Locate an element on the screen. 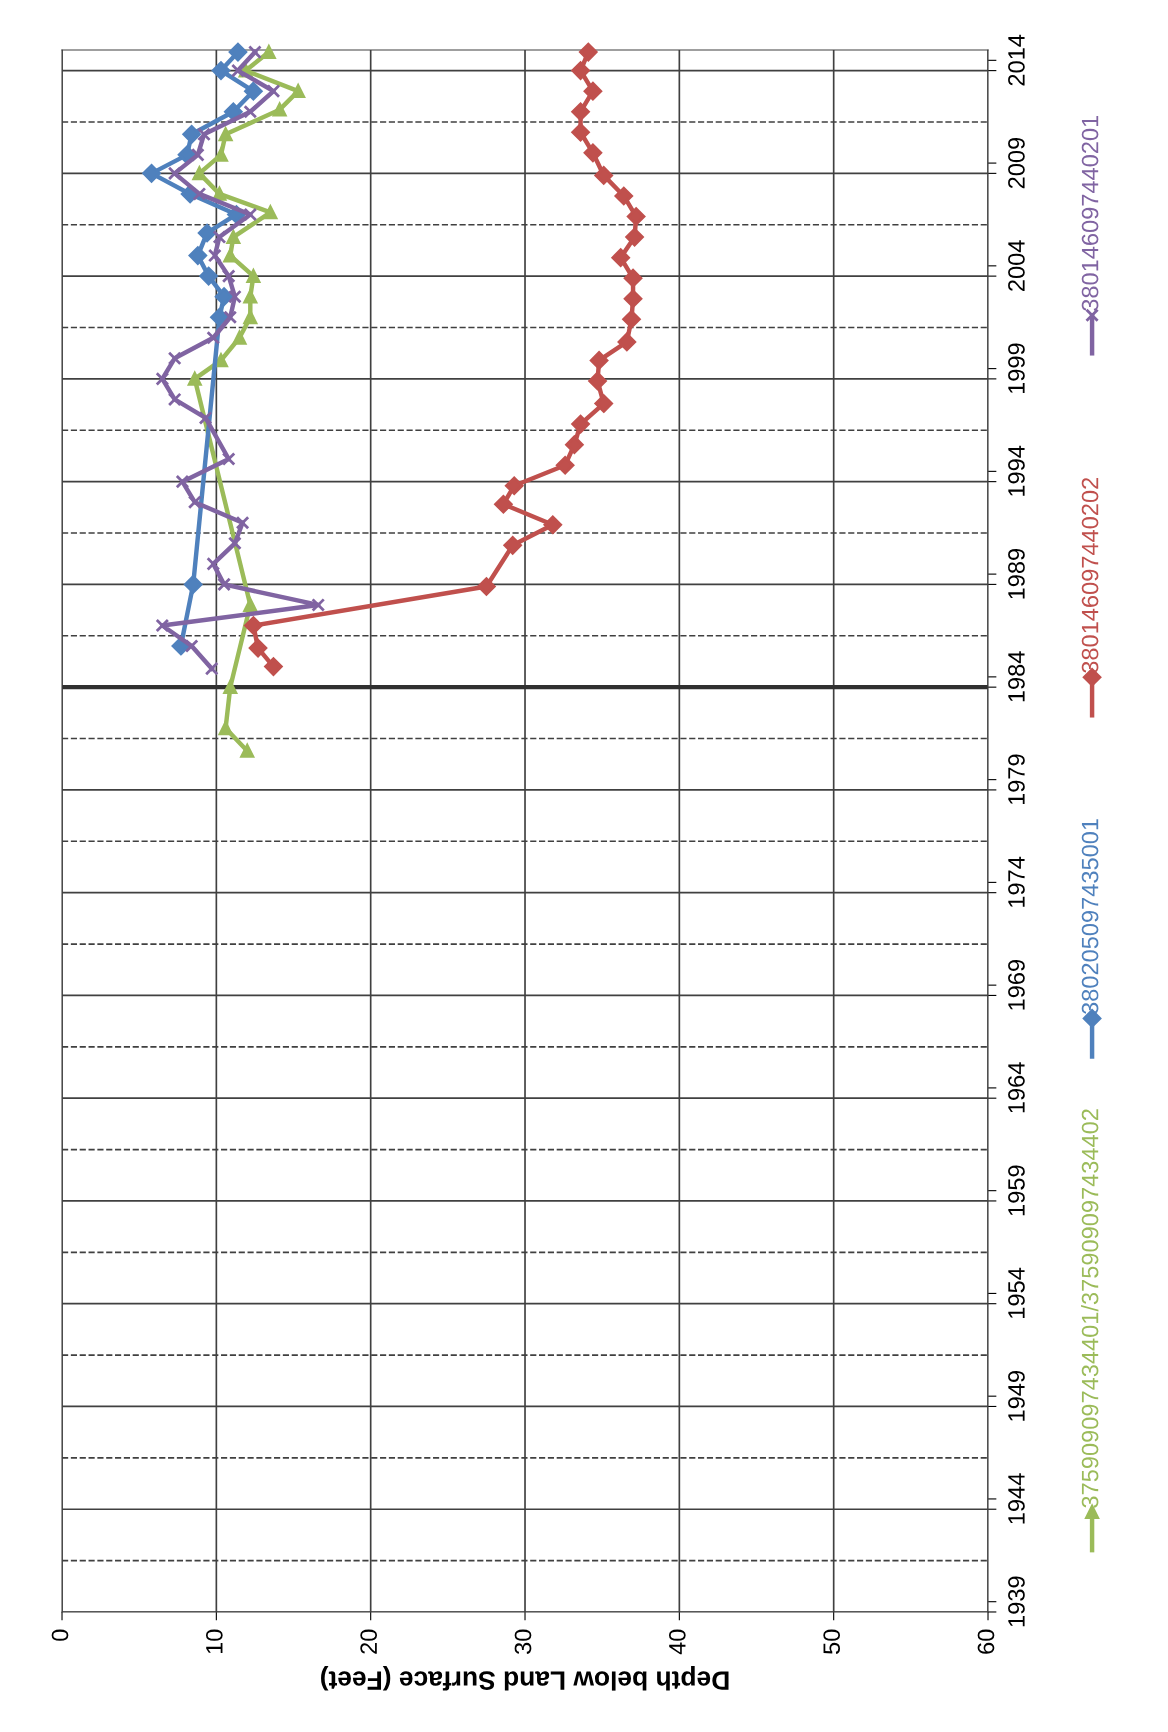 This screenshot has width=1168, height=1732. x-tick-label: 10 is located at coordinates (214, 1641).